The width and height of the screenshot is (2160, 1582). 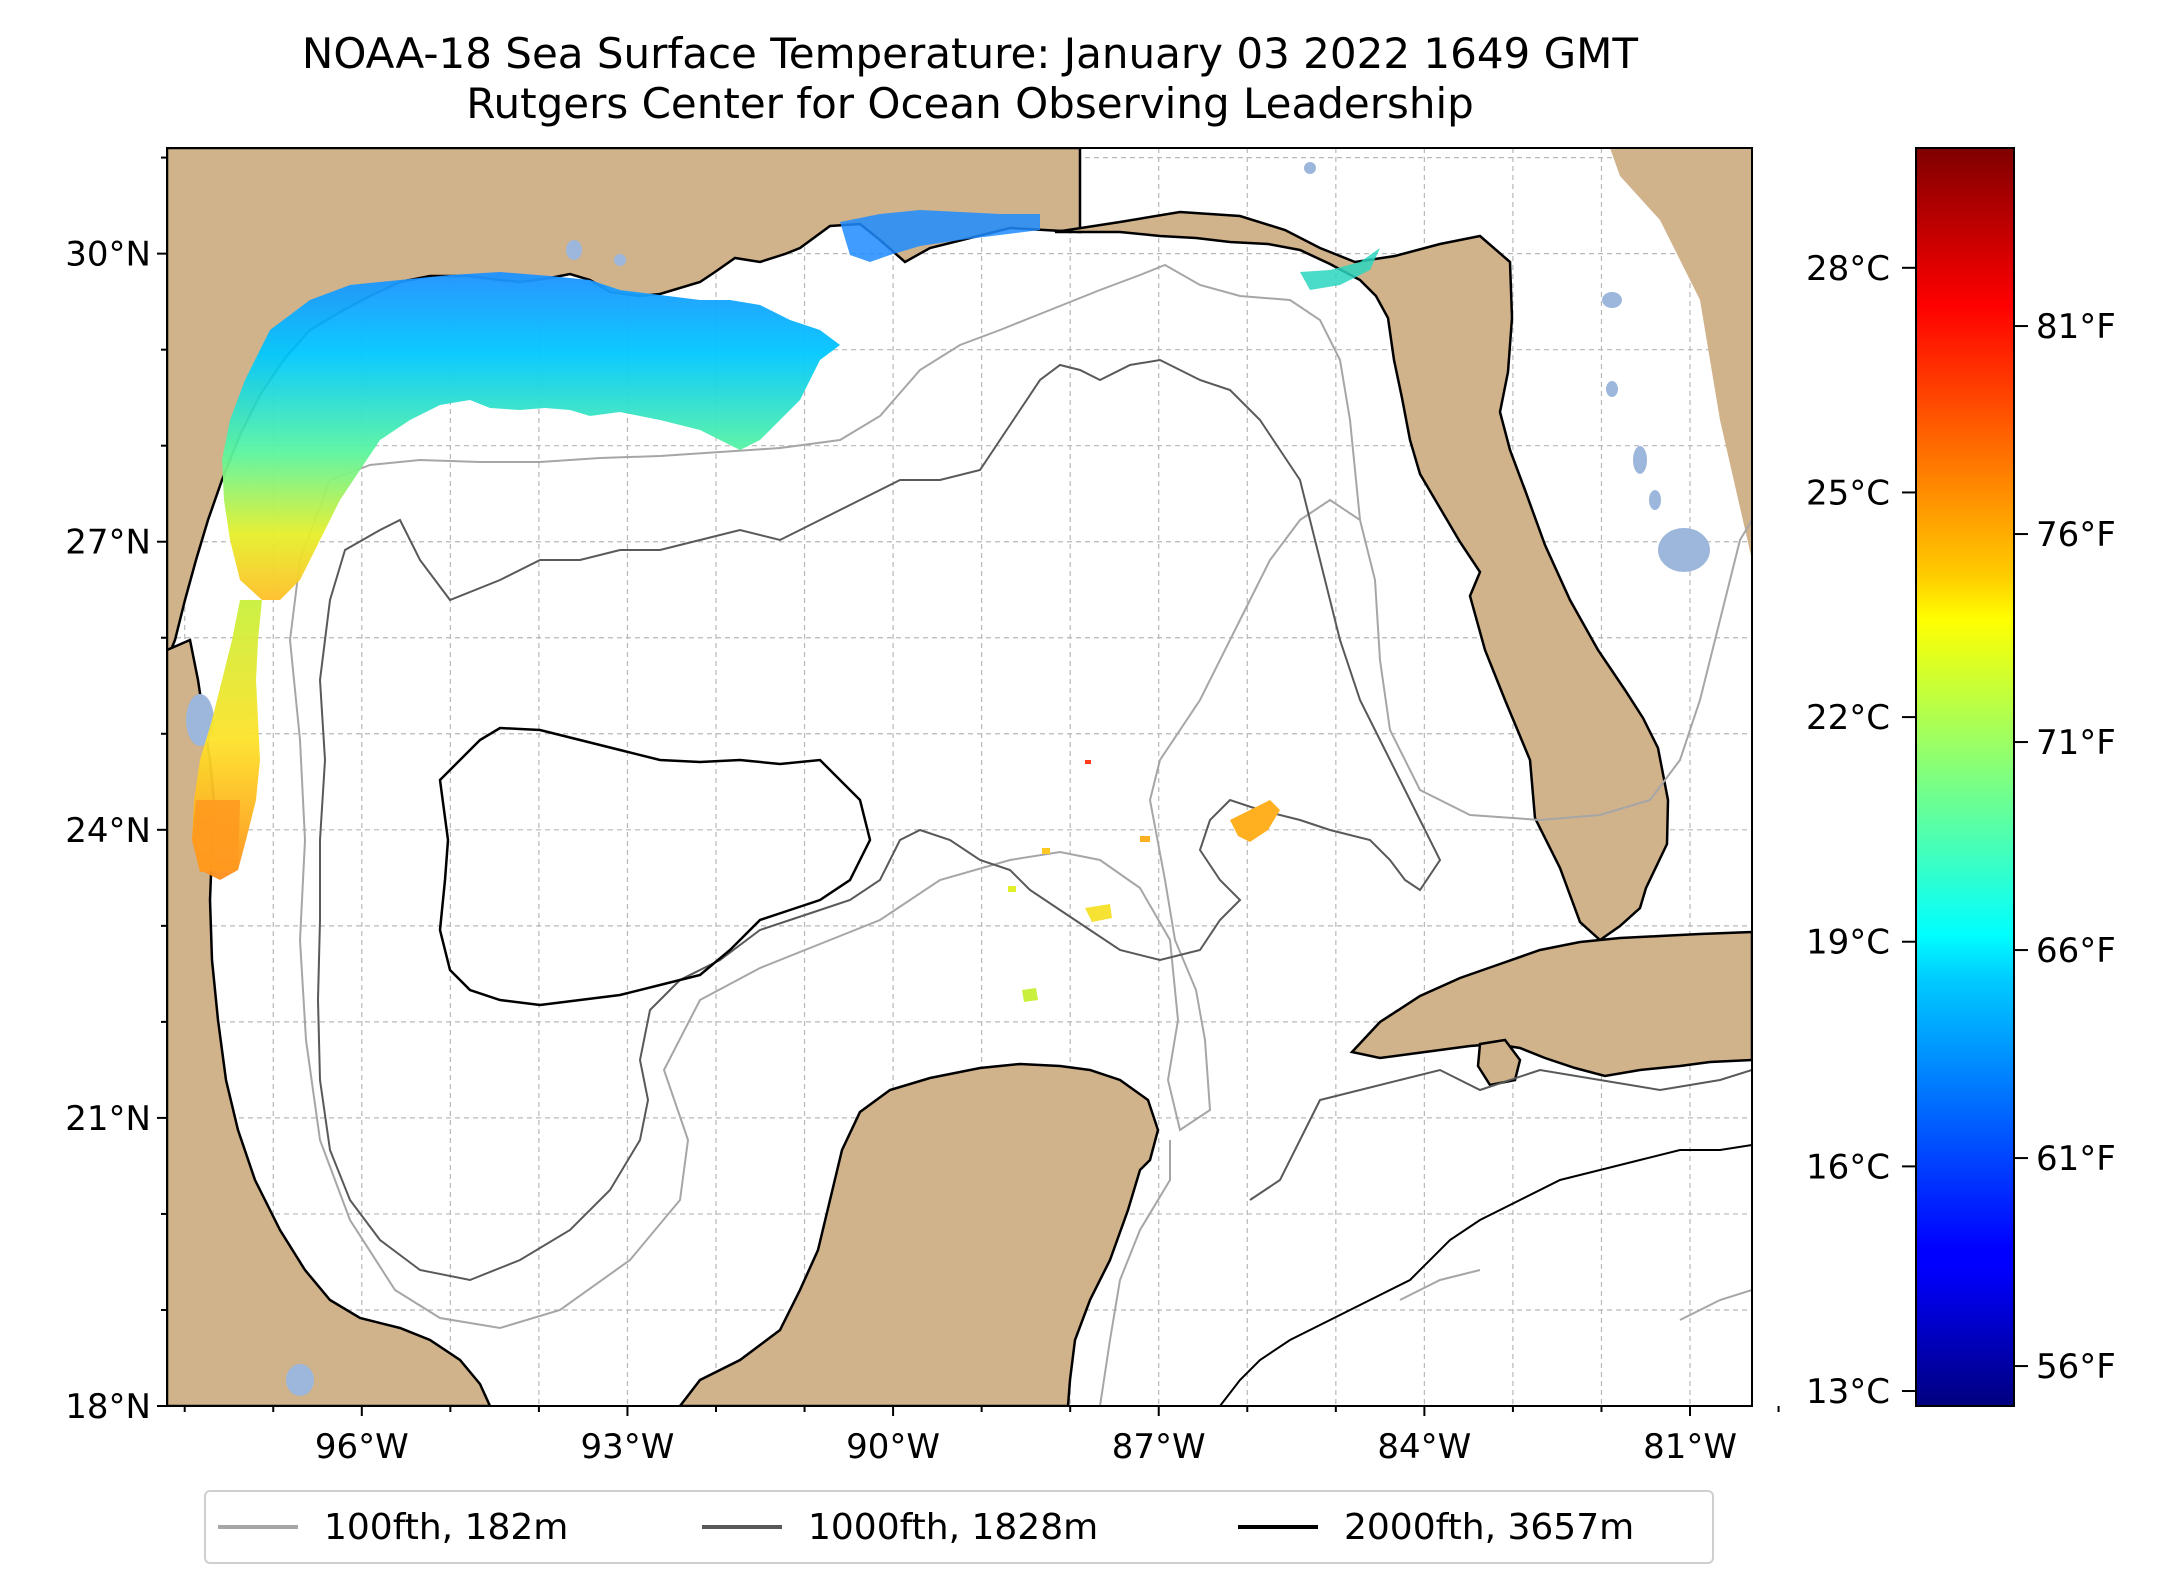 What do you see at coordinates (258, 1527) in the screenshot?
I see `legend-swatch-100fth` at bounding box center [258, 1527].